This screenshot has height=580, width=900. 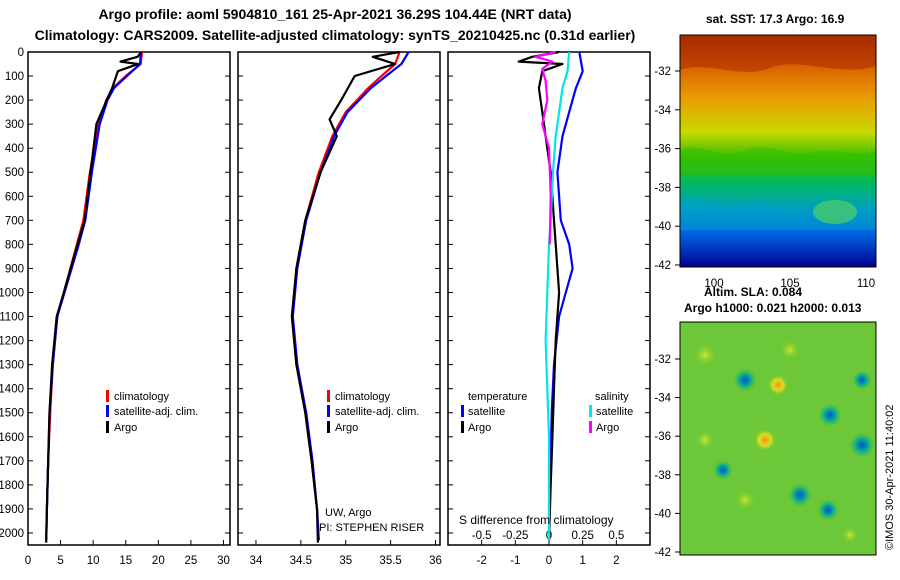 I want to click on sst-map-ticks: -32 -34 -36 -38 -40 -42 100 105 110, so click(x=764, y=178).